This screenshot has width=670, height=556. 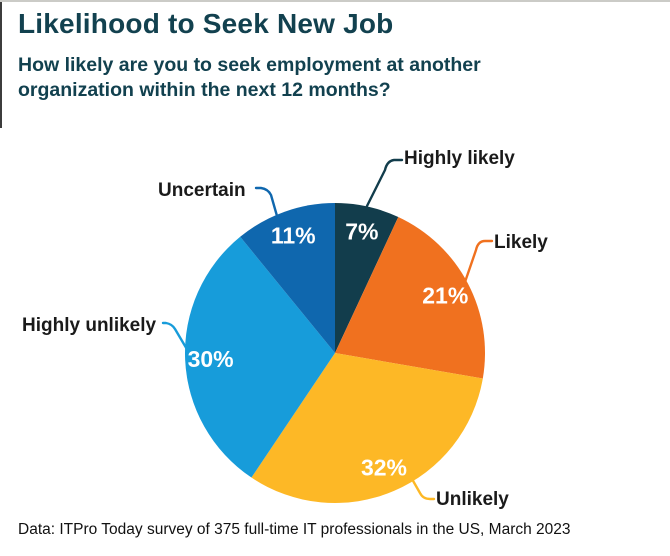 What do you see at coordinates (1, 65) in the screenshot?
I see `screen-left-edge` at bounding box center [1, 65].